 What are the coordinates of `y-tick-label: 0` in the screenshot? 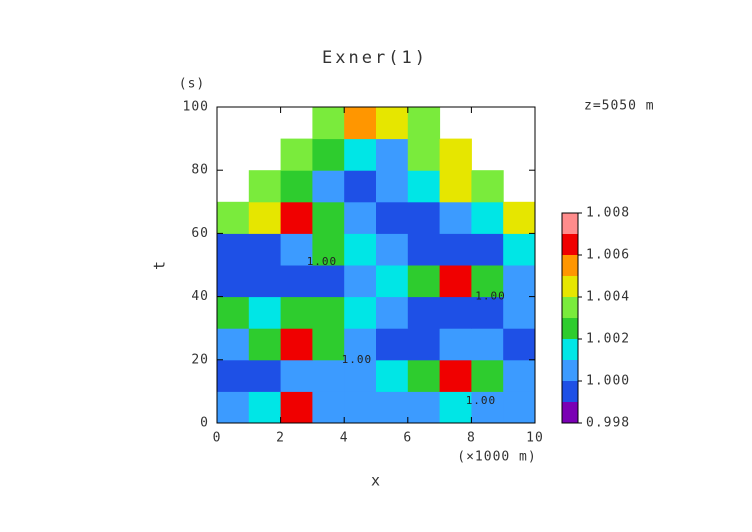 It's located at (204, 423).